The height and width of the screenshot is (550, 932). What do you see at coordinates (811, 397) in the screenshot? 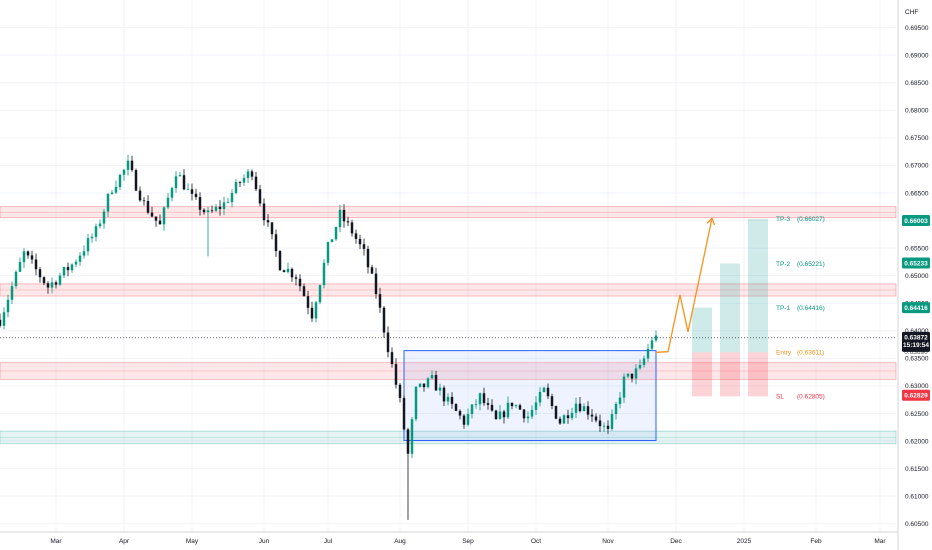
I see `trade-label-value: (0.62805)` at bounding box center [811, 397].